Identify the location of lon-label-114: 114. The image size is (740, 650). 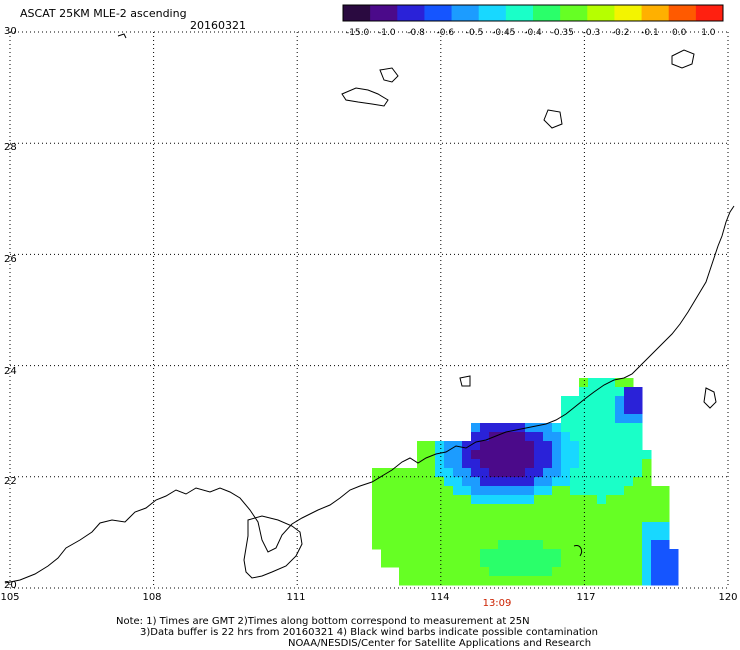
(440, 597).